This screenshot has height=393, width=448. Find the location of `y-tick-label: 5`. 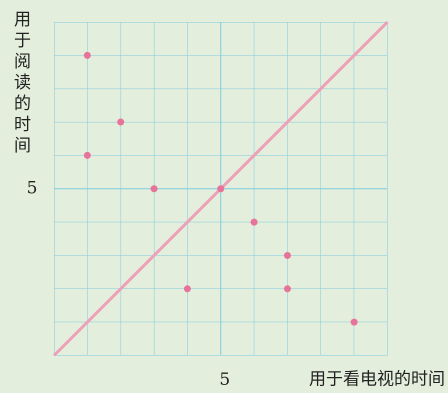

y-tick-label: 5 is located at coordinates (32, 188).